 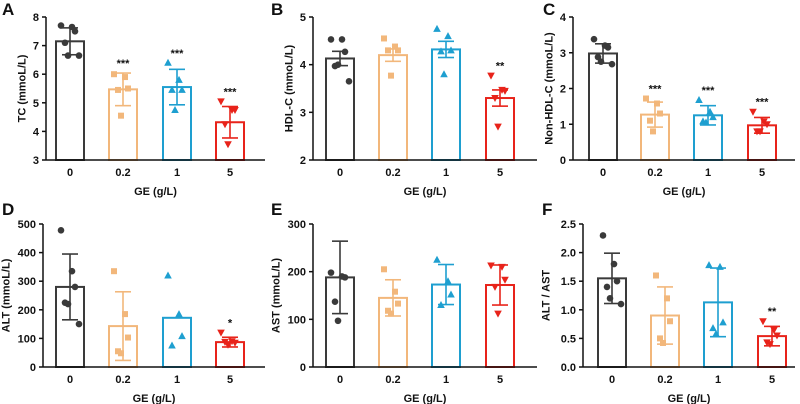 What do you see at coordinates (27, 225) in the screenshot?
I see `y-tick-label: 500` at bounding box center [27, 225].